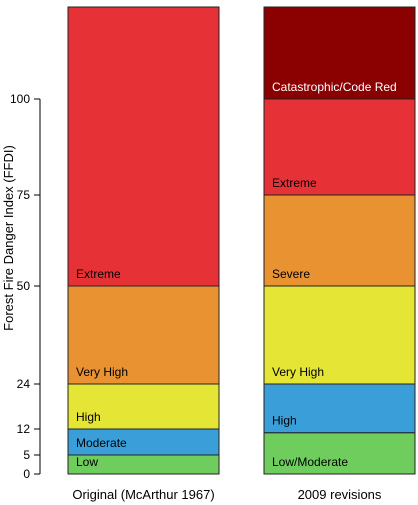 Image resolution: width=418 pixels, height=505 pixels. I want to click on y-tick-label: 0, so click(26, 474).